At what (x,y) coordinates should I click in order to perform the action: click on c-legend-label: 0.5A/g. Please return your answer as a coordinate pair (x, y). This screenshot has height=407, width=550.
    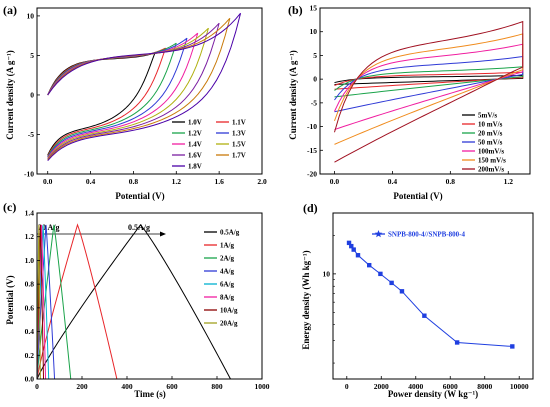
    Looking at the image, I should click on (230, 233).